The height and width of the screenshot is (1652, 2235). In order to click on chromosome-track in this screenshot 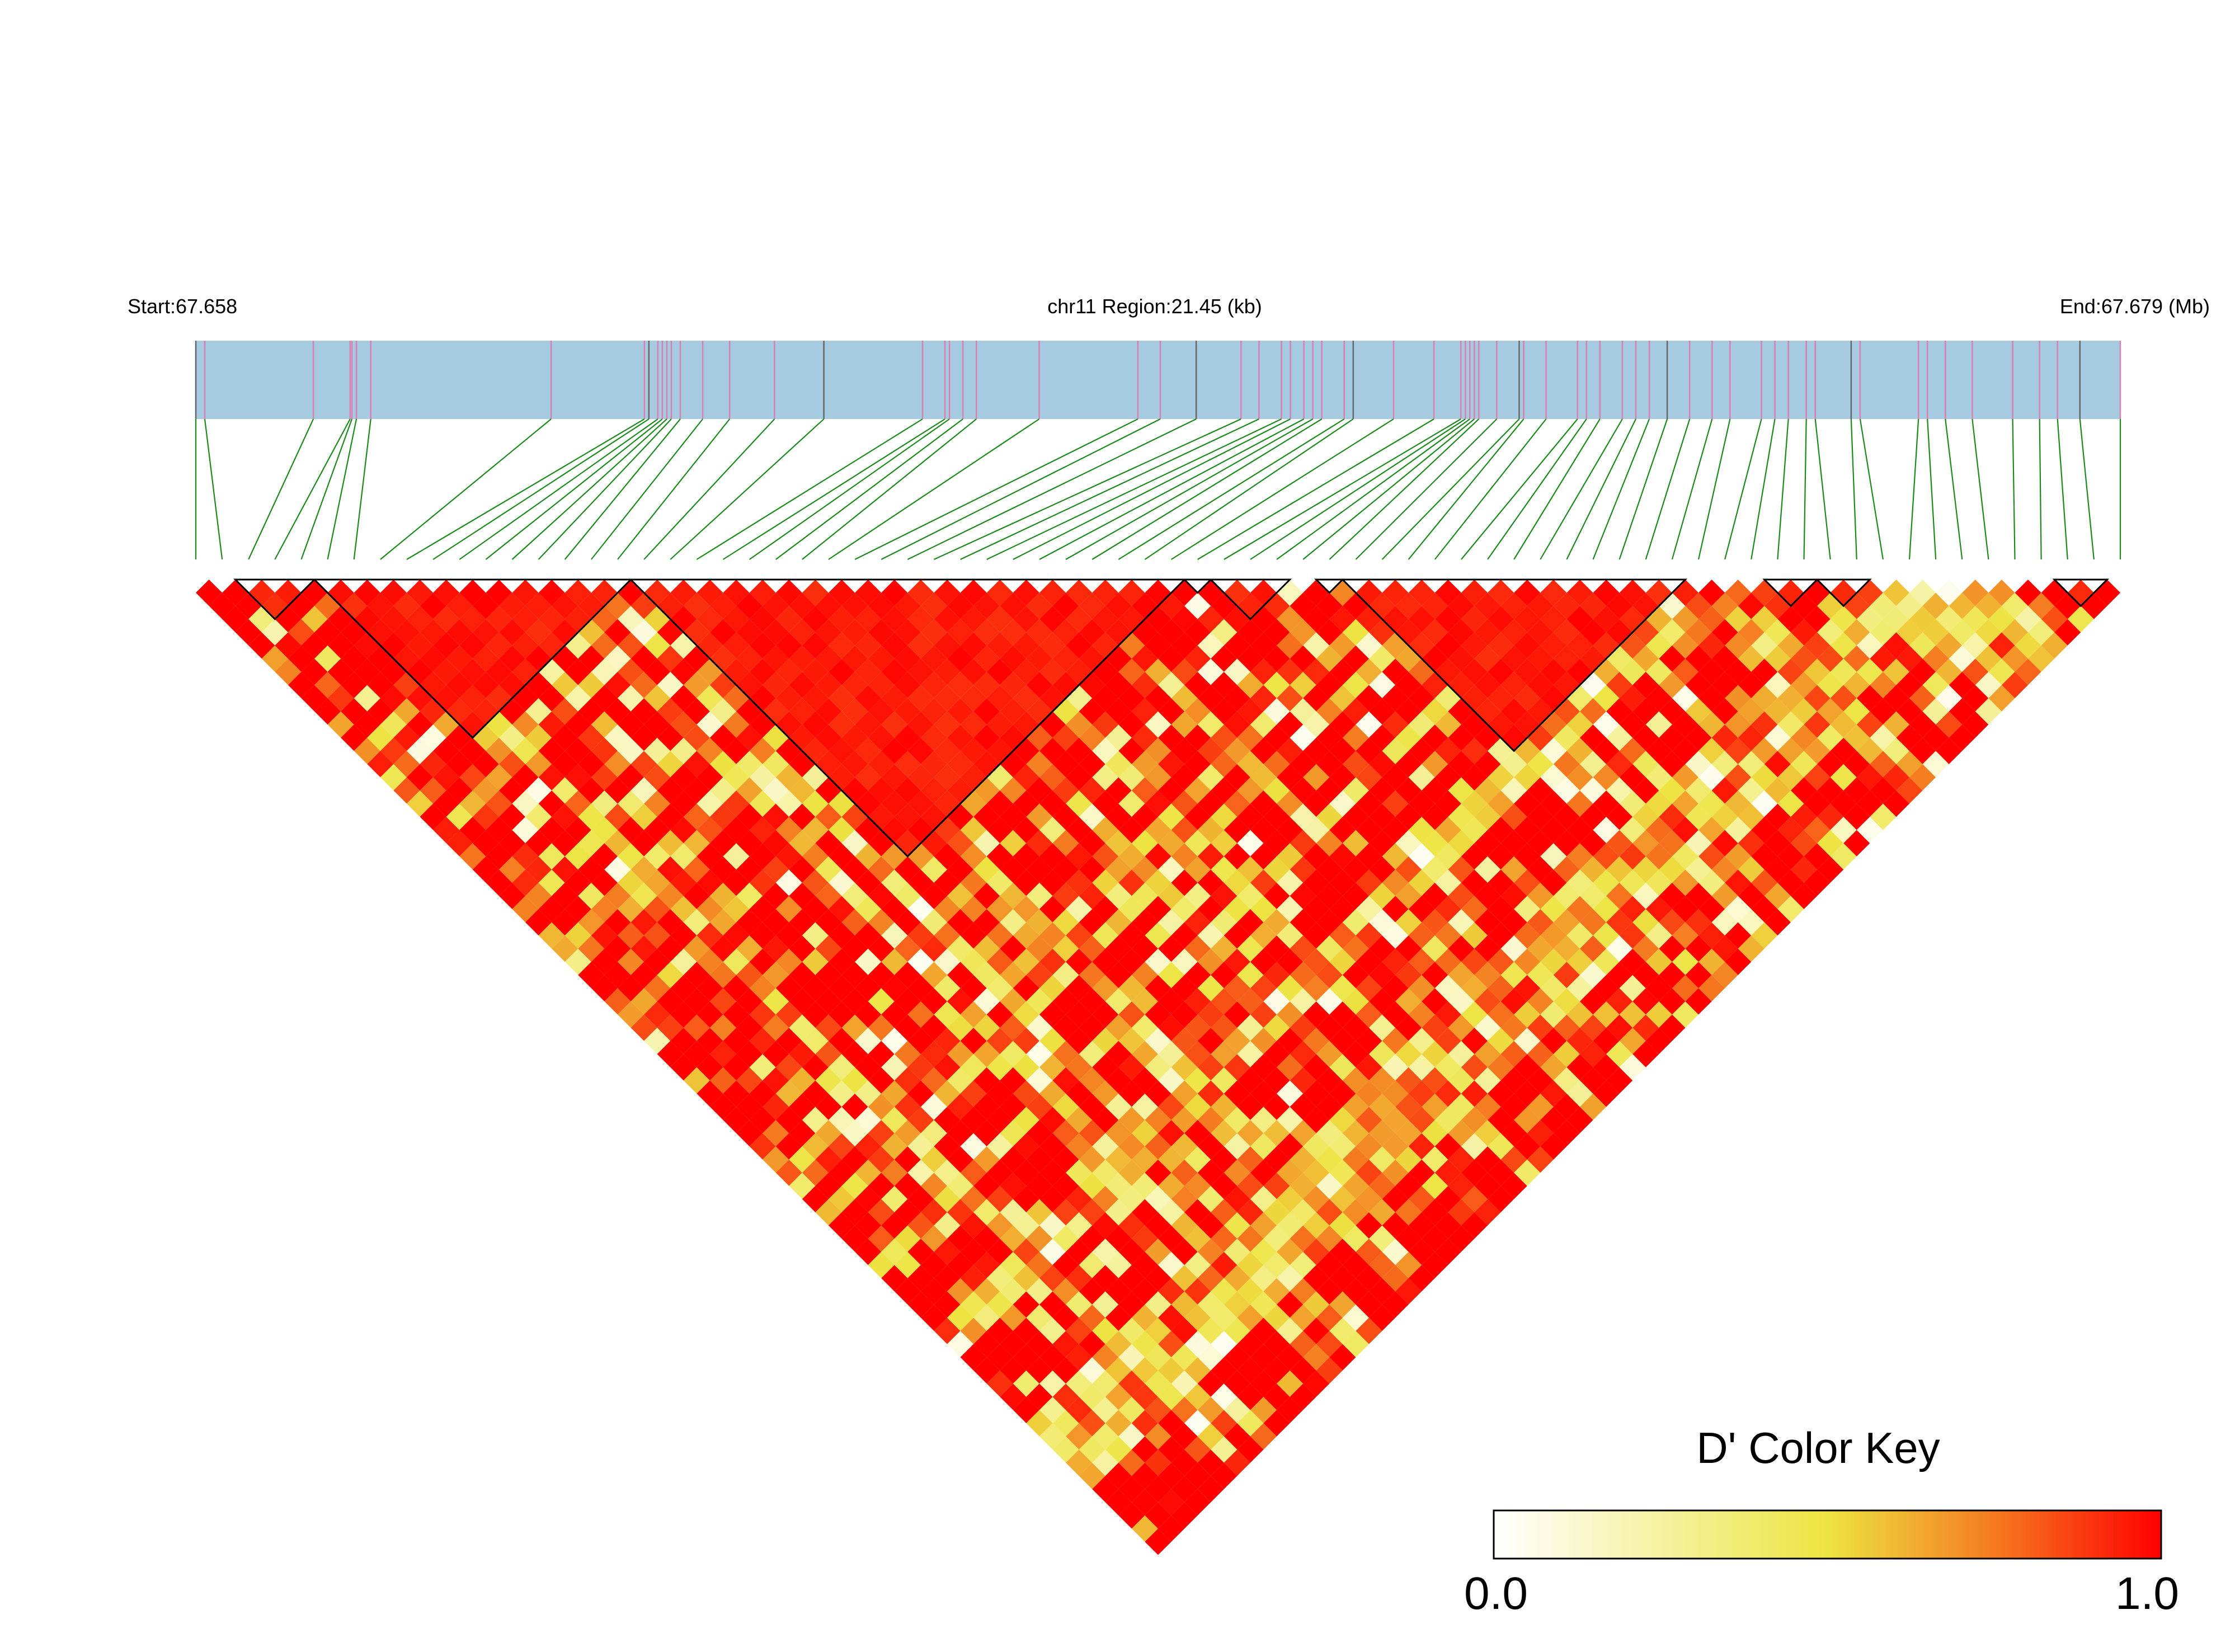, I will do `click(1158, 380)`.